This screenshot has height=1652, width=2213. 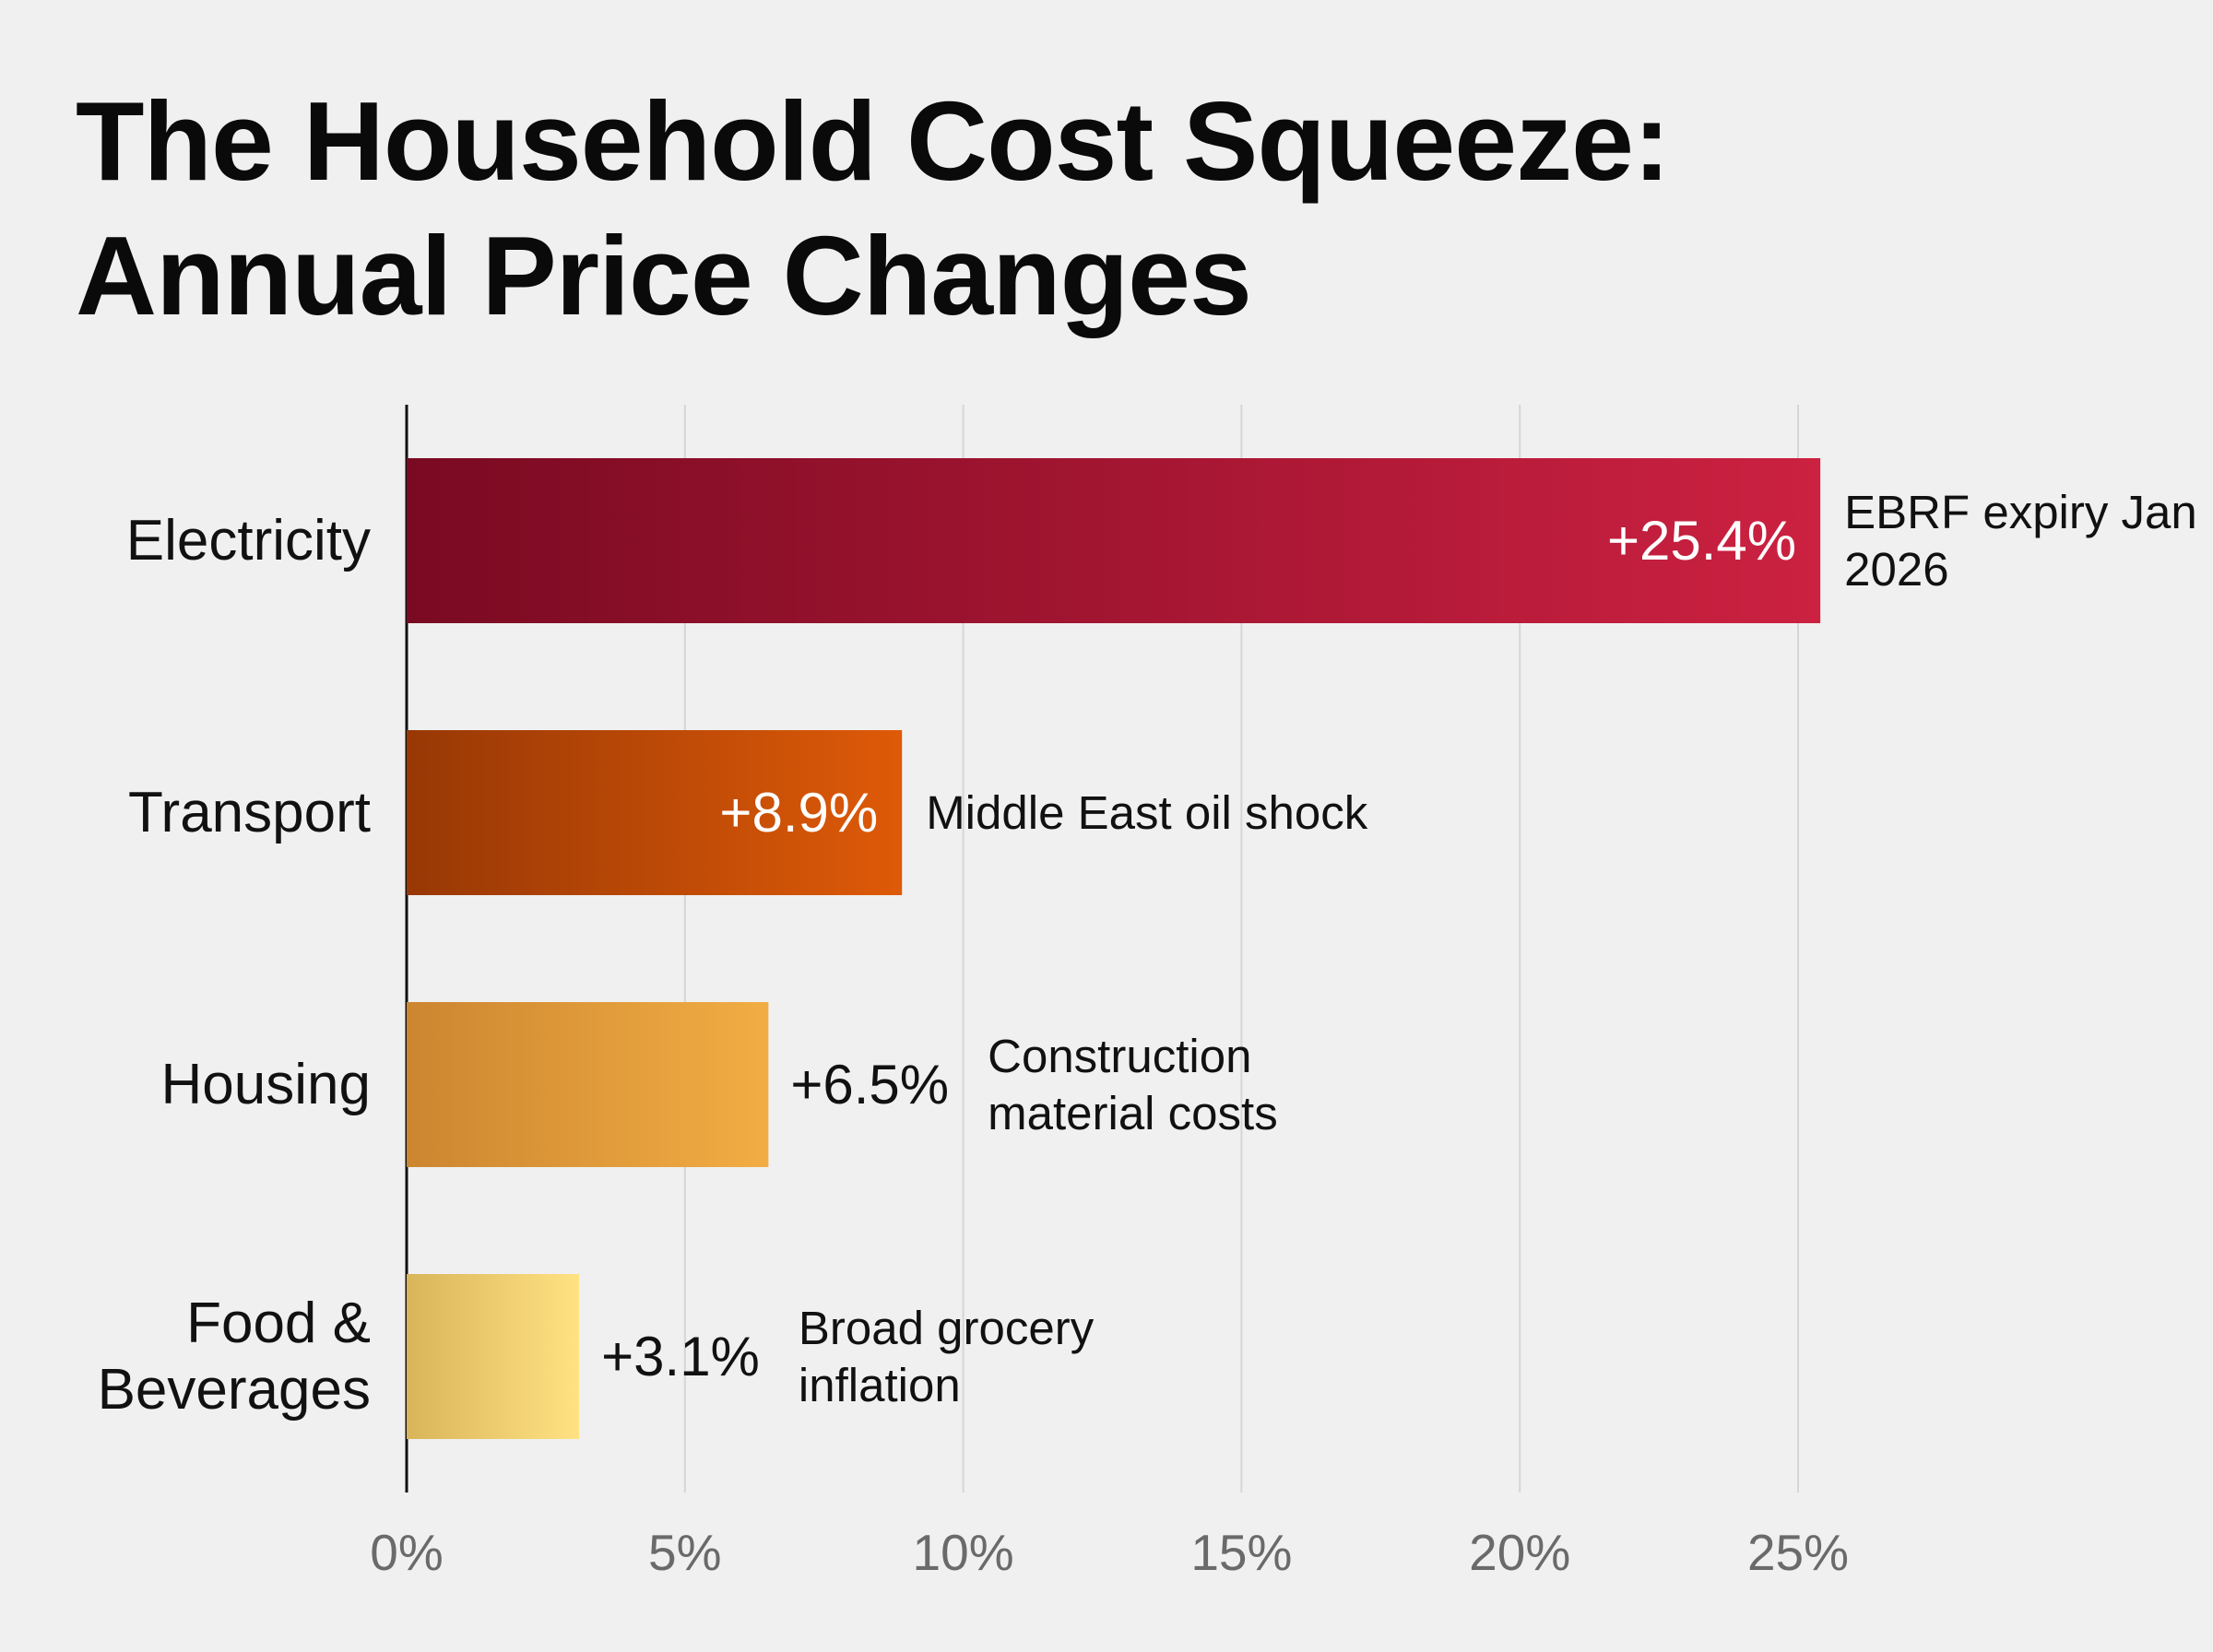 I want to click on y-tick-label: Food & Beverages, so click(x=204, y=1357).